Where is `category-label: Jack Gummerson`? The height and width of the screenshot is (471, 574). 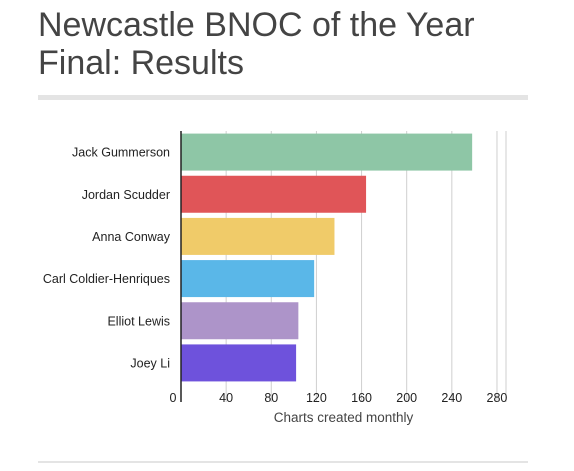
category-label: Jack Gummerson is located at coordinates (121, 153).